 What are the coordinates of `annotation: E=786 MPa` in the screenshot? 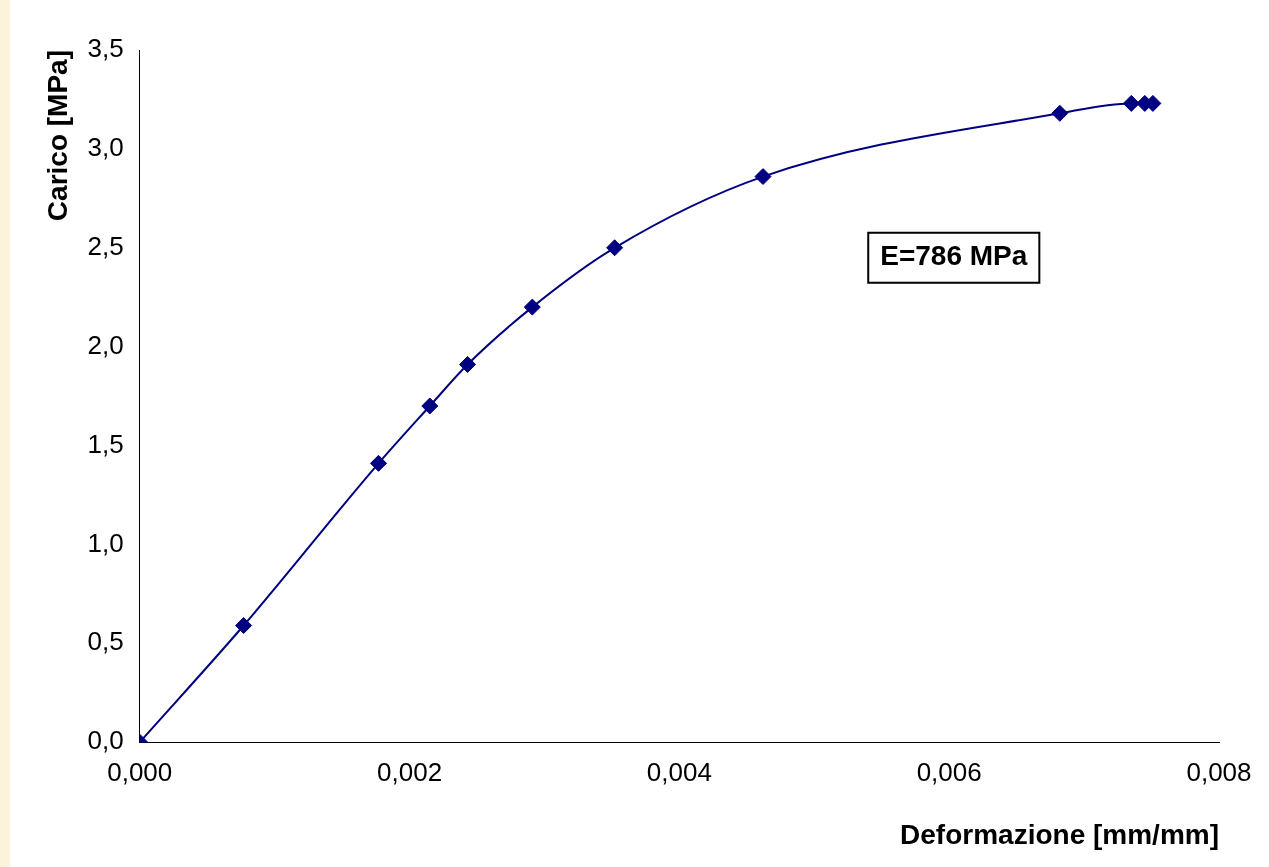 It's located at (954, 256).